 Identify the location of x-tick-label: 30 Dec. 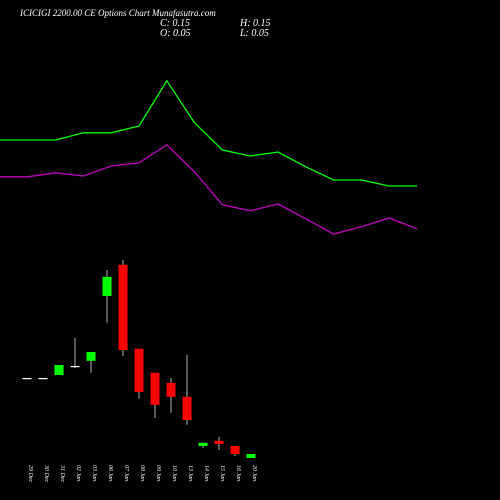
(46, 473).